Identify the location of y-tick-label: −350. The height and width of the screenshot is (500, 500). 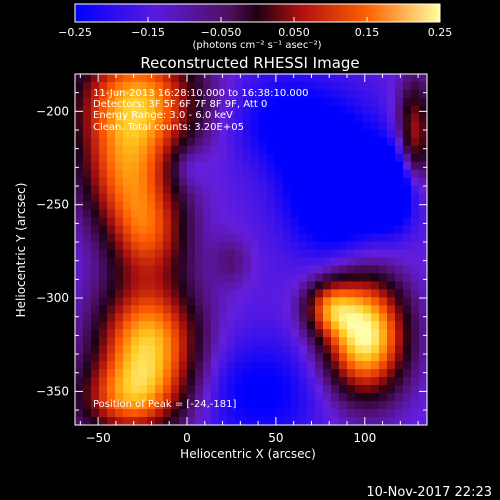
(52, 391).